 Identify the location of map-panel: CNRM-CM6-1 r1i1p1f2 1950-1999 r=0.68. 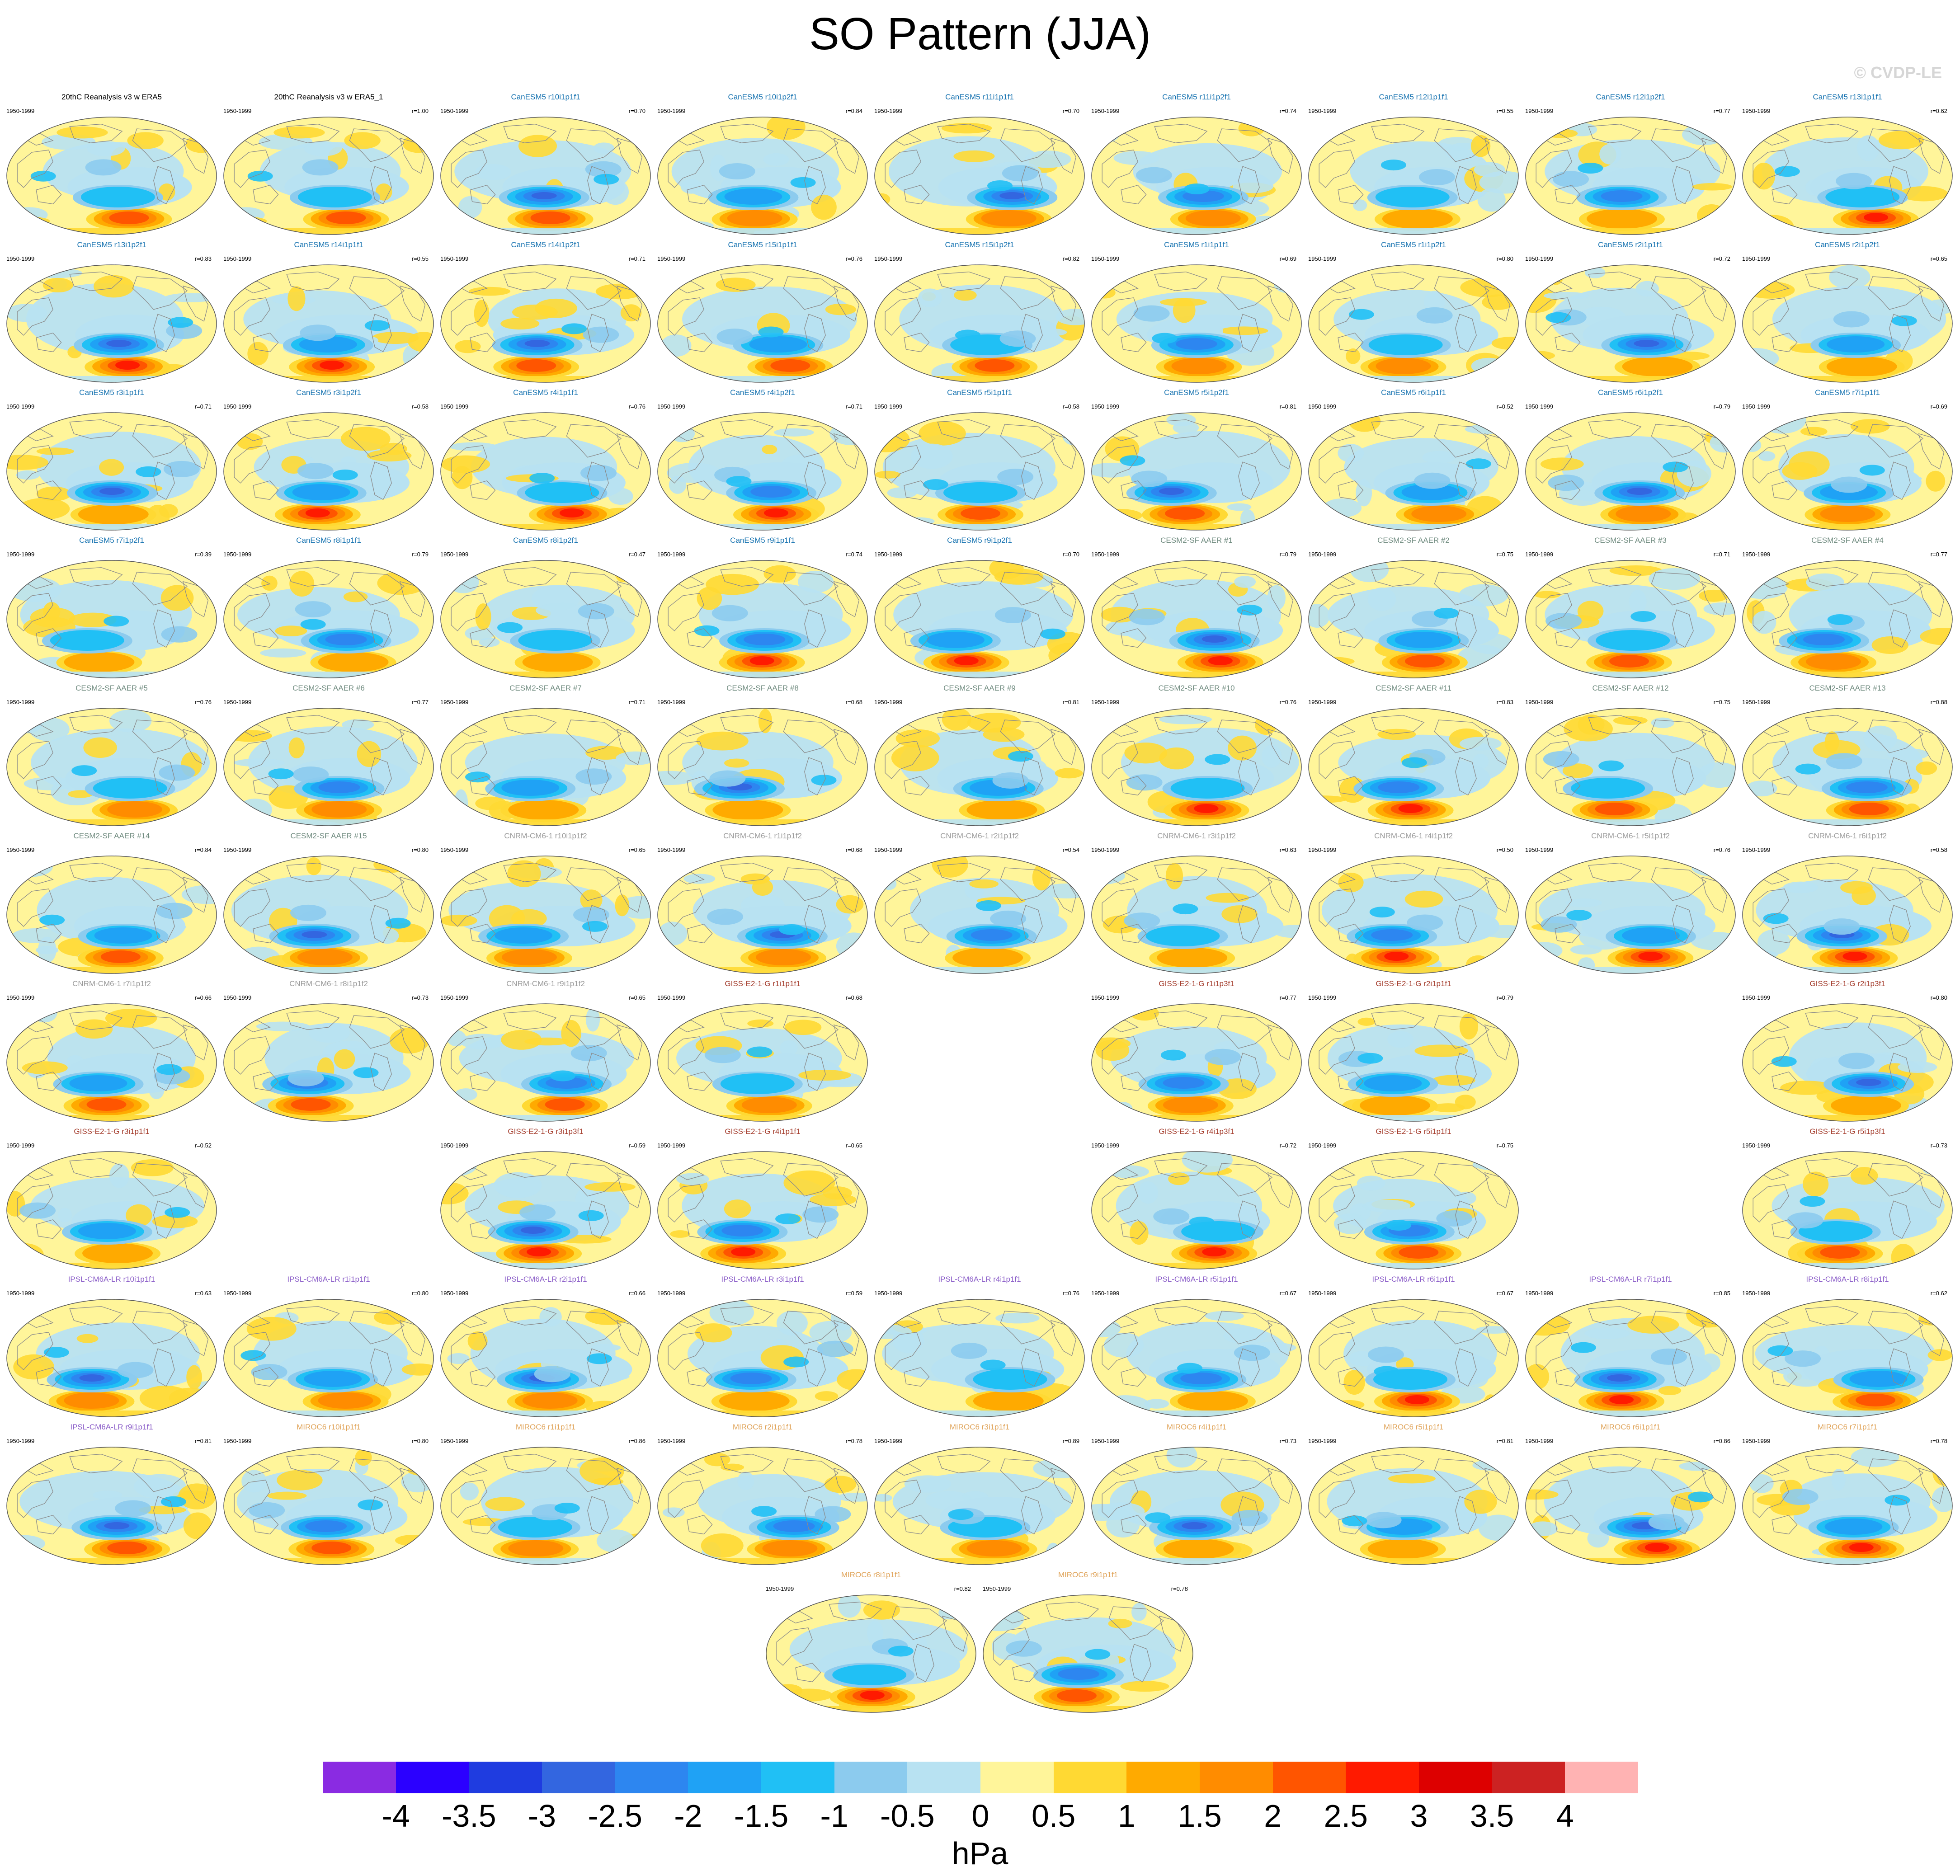
(762, 903).